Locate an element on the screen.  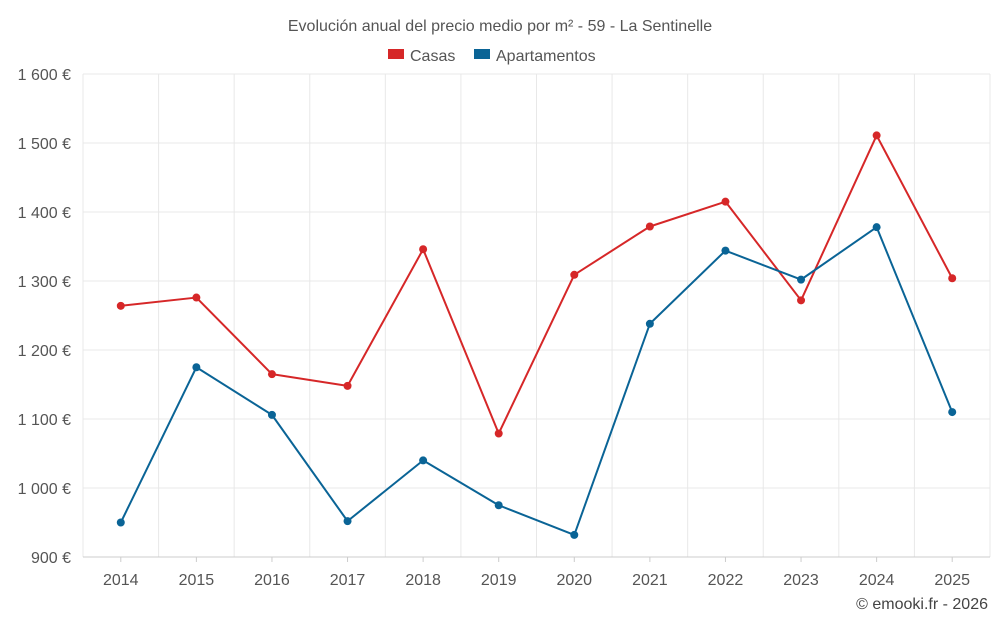
legend-swatch-apartamentos is located at coordinates (482, 54).